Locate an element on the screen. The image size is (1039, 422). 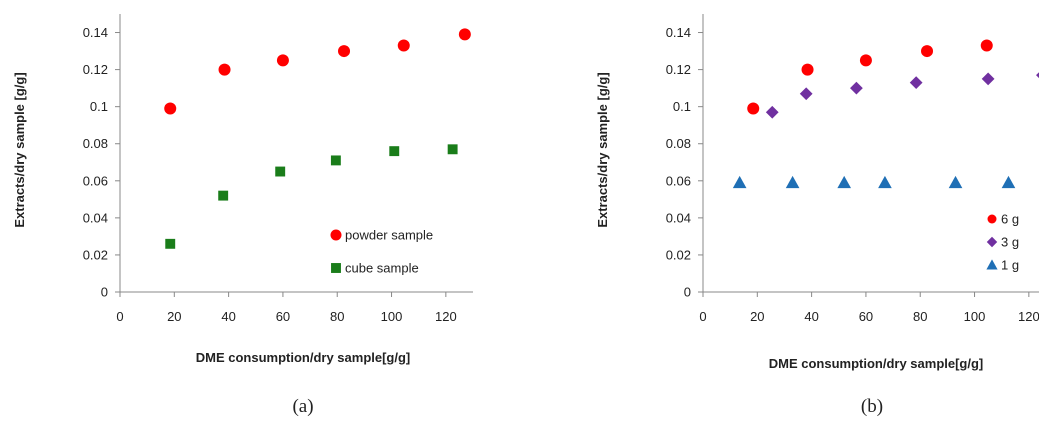
panel-caption: (b) is located at coordinates (872, 406).